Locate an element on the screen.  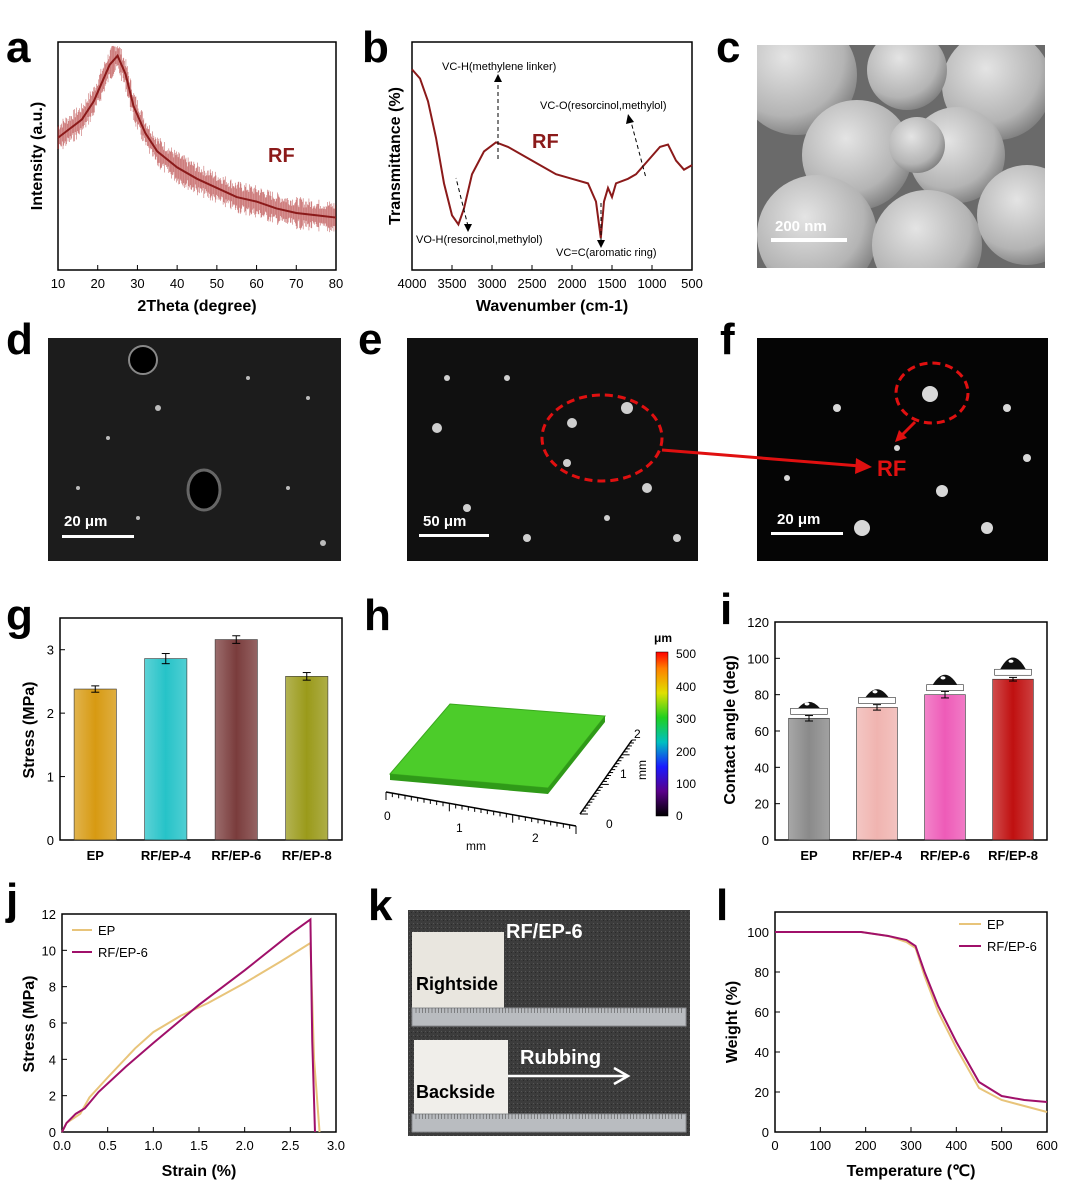
colorbar-tick: 400 is located at coordinates (686, 687).